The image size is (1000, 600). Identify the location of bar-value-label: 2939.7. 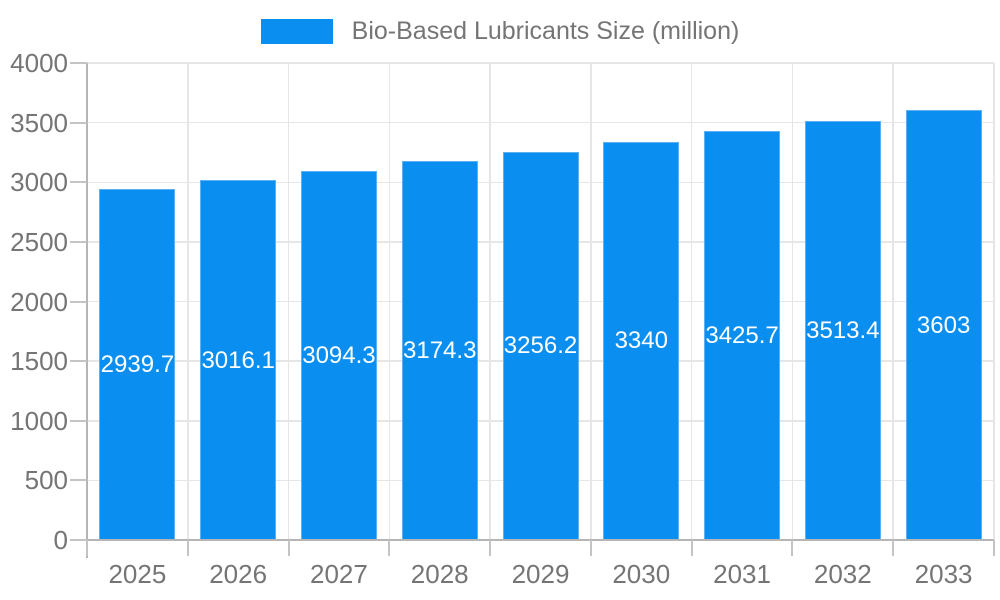
(137, 365).